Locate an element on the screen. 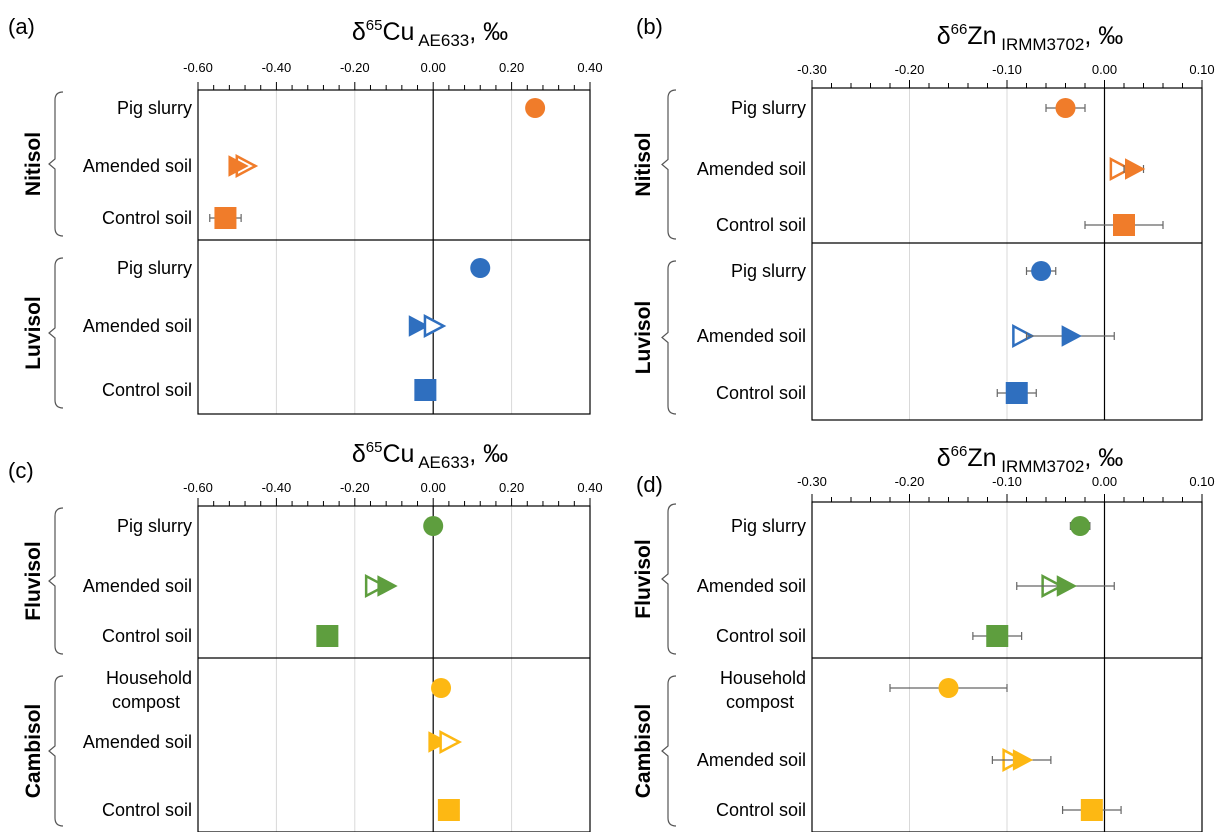  panel-letter: (b) is located at coordinates (649, 26).